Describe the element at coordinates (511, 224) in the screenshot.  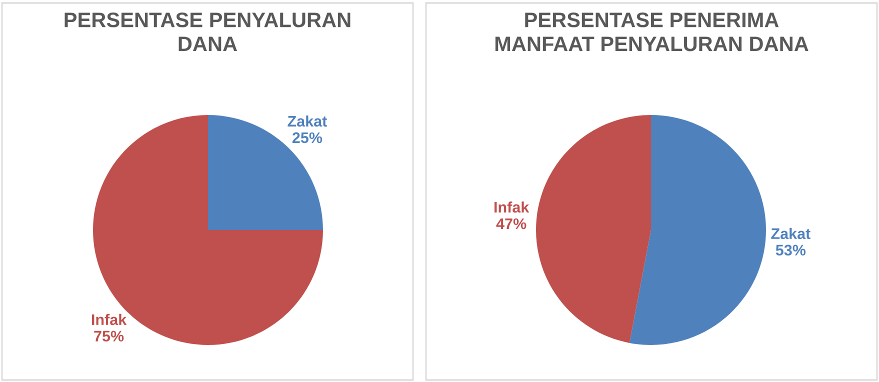
I see `data-label: 47%` at that location.